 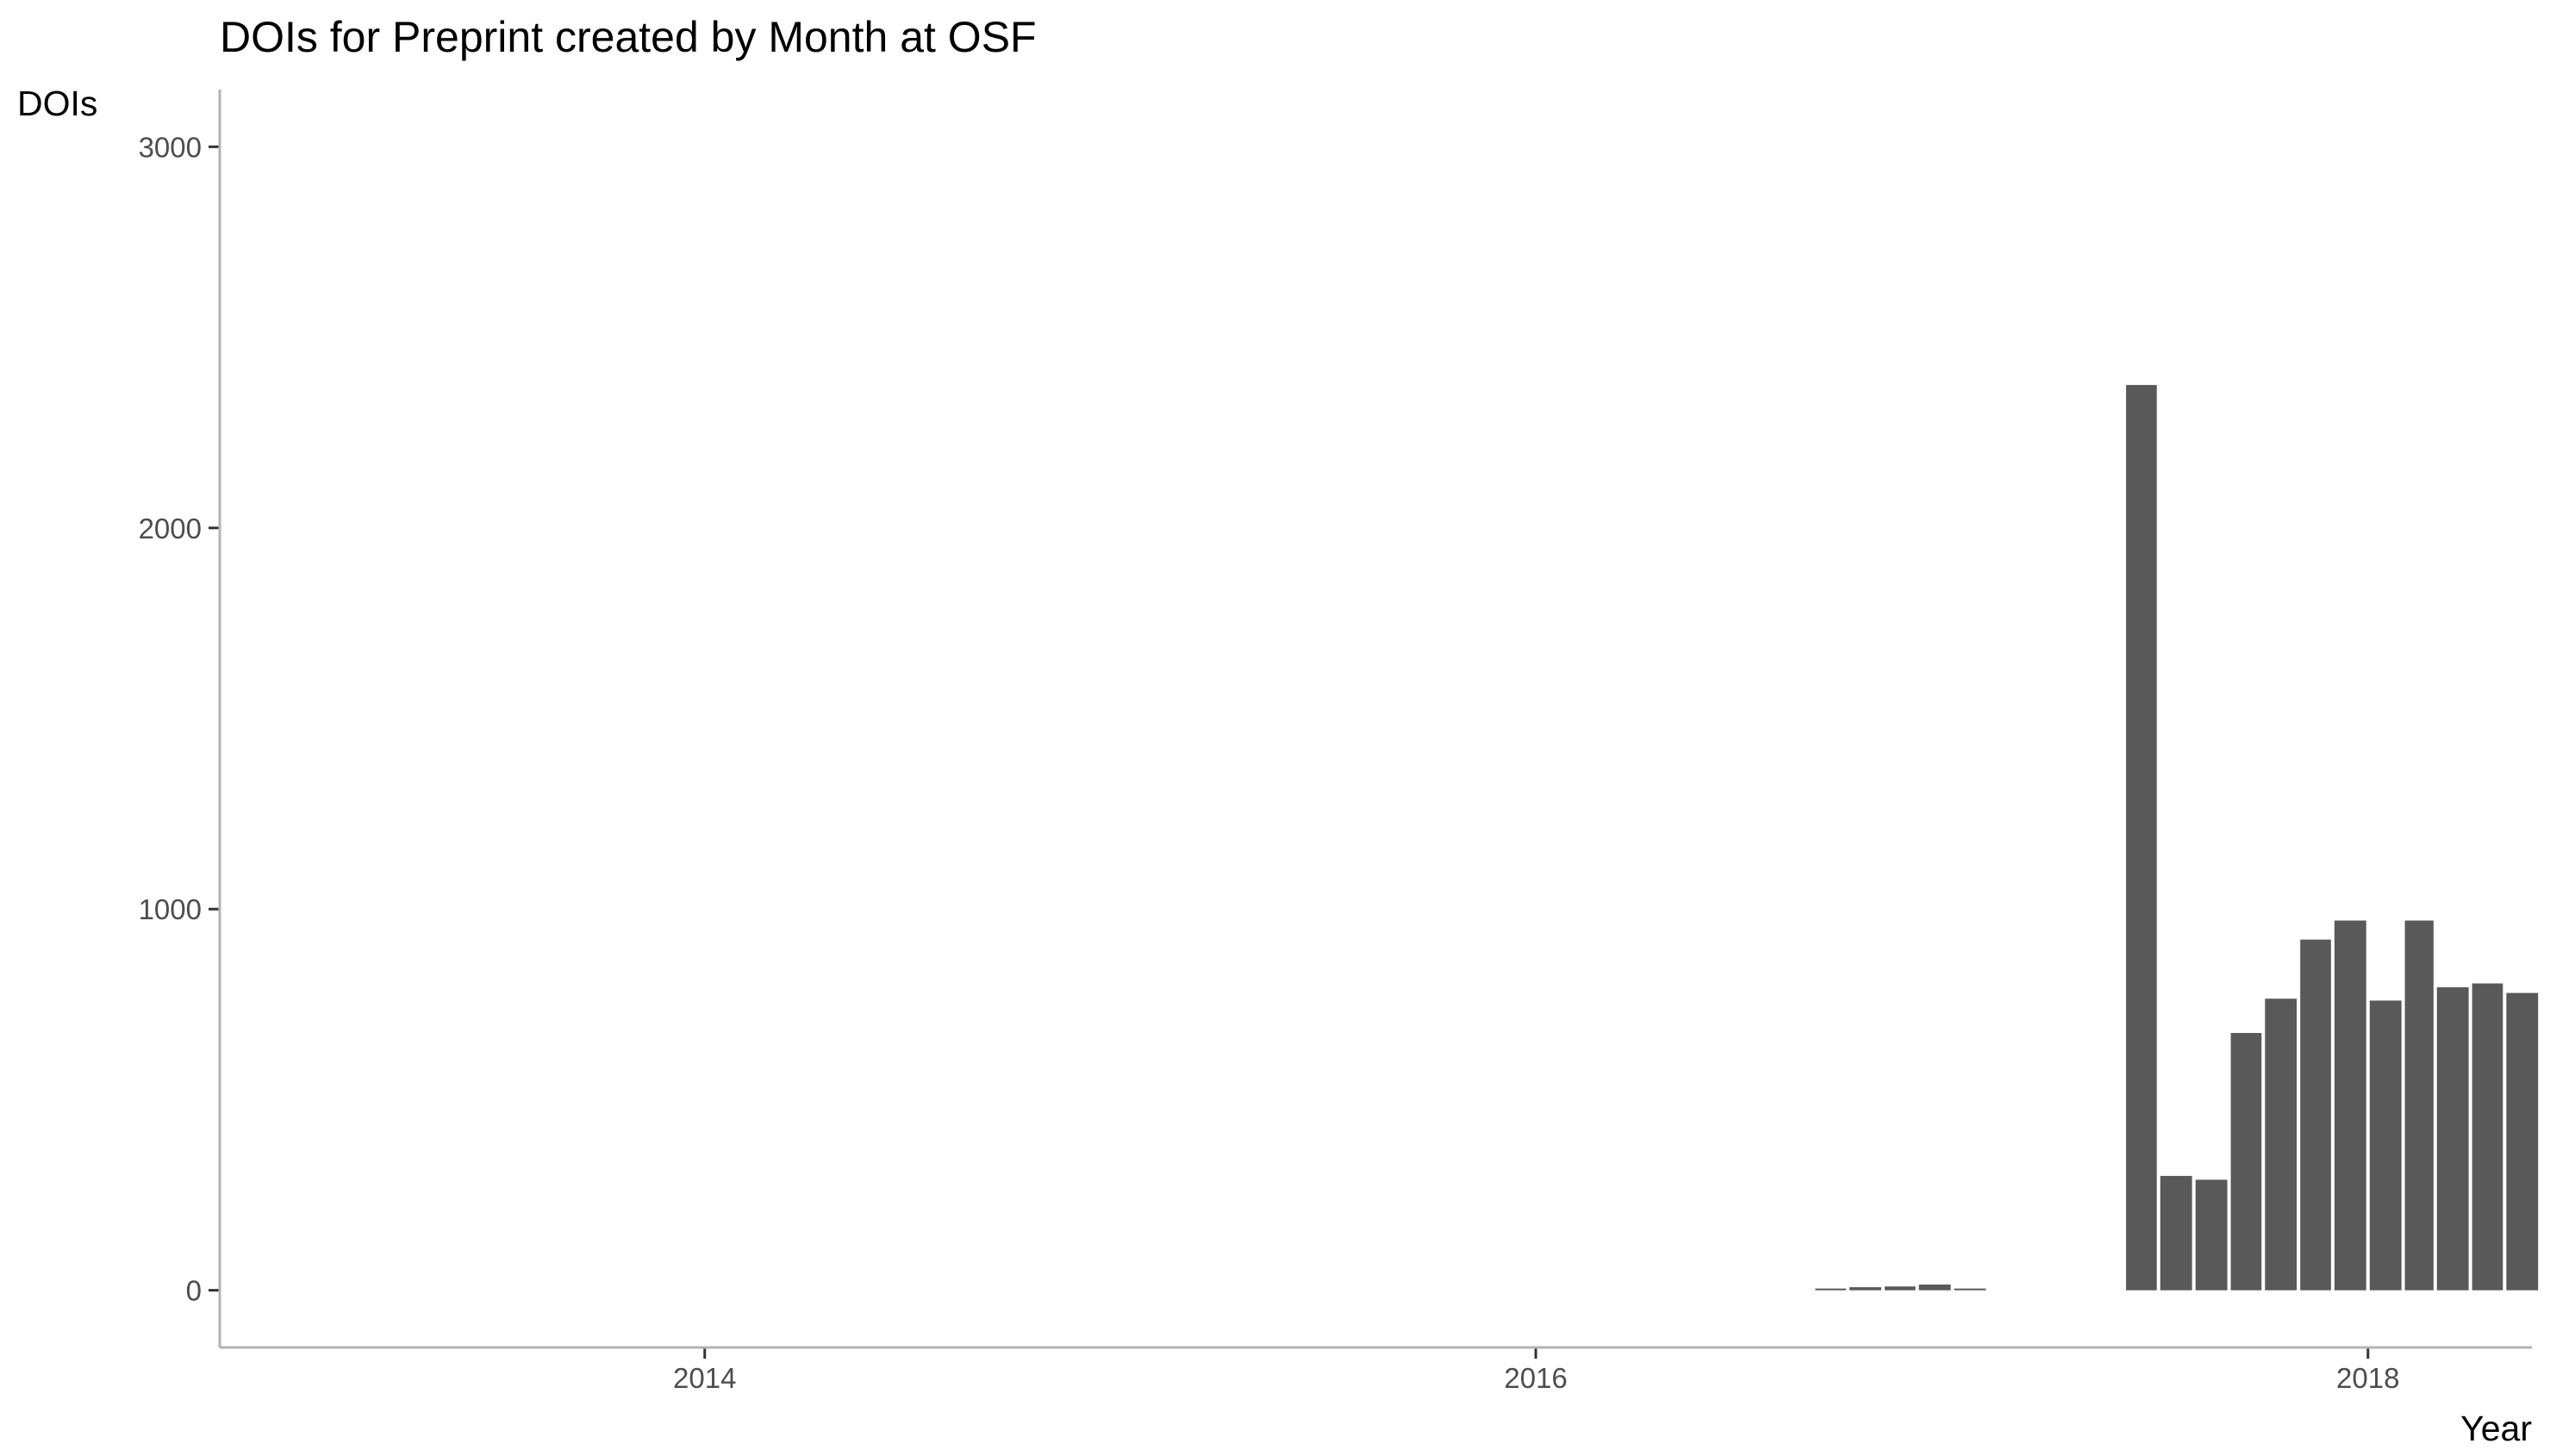 What do you see at coordinates (2367, 1378) in the screenshot?
I see `x-tick-label: 2018` at bounding box center [2367, 1378].